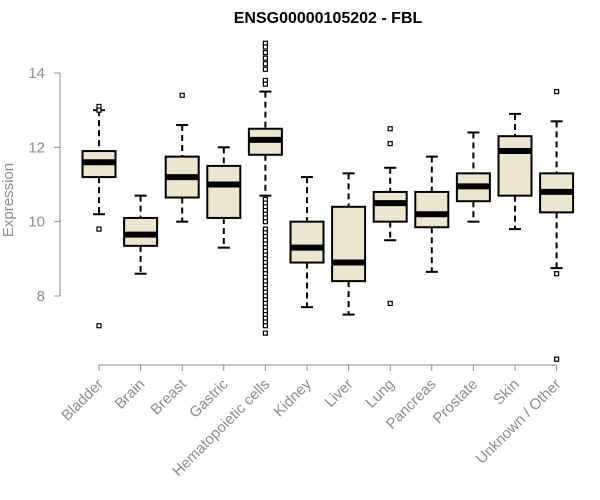 This screenshot has width=600, height=500. Describe the element at coordinates (36, 147) in the screenshot. I see `y-tick-label: 12` at that location.